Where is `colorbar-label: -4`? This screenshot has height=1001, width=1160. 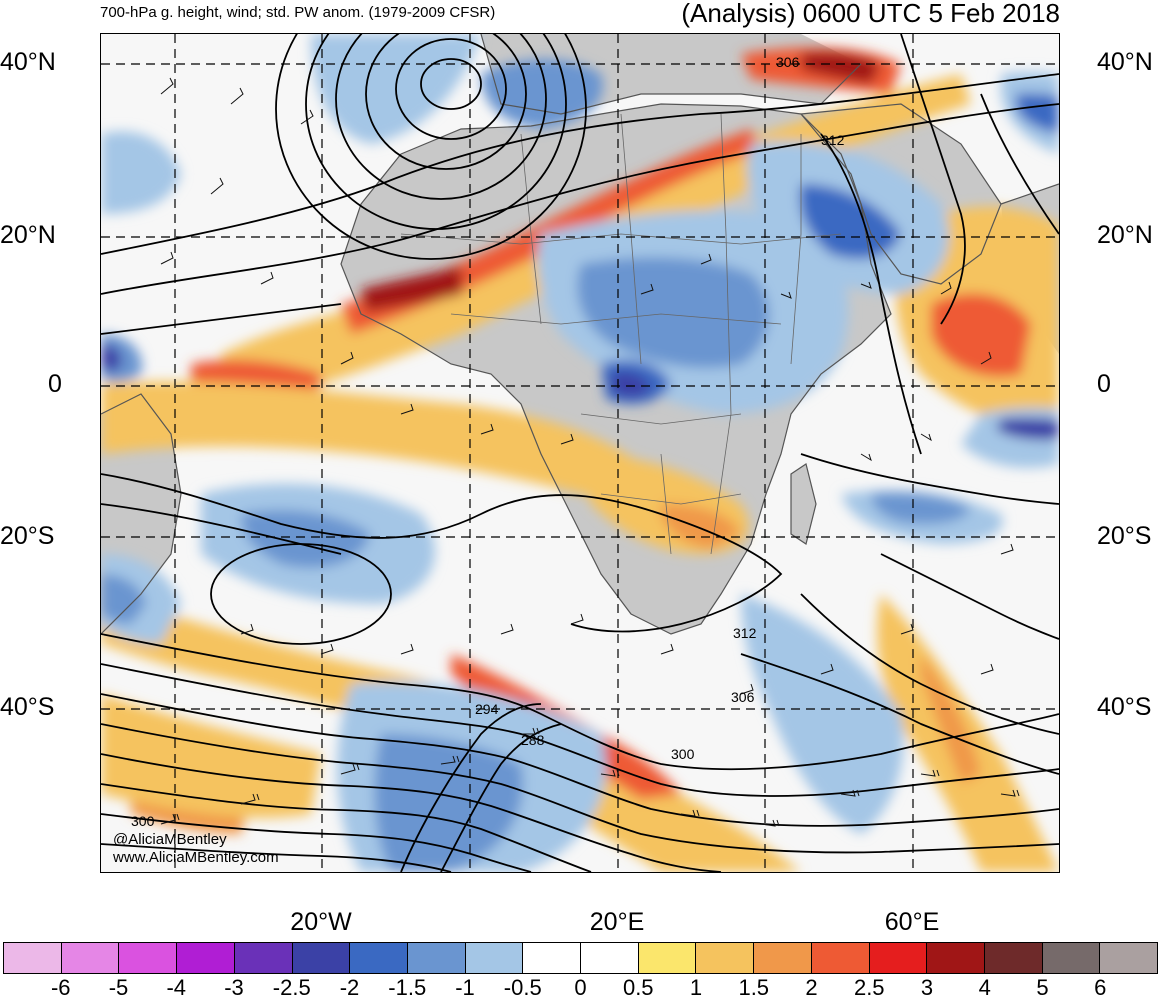
colorbar-label: -4 is located at coordinates (176, 987).